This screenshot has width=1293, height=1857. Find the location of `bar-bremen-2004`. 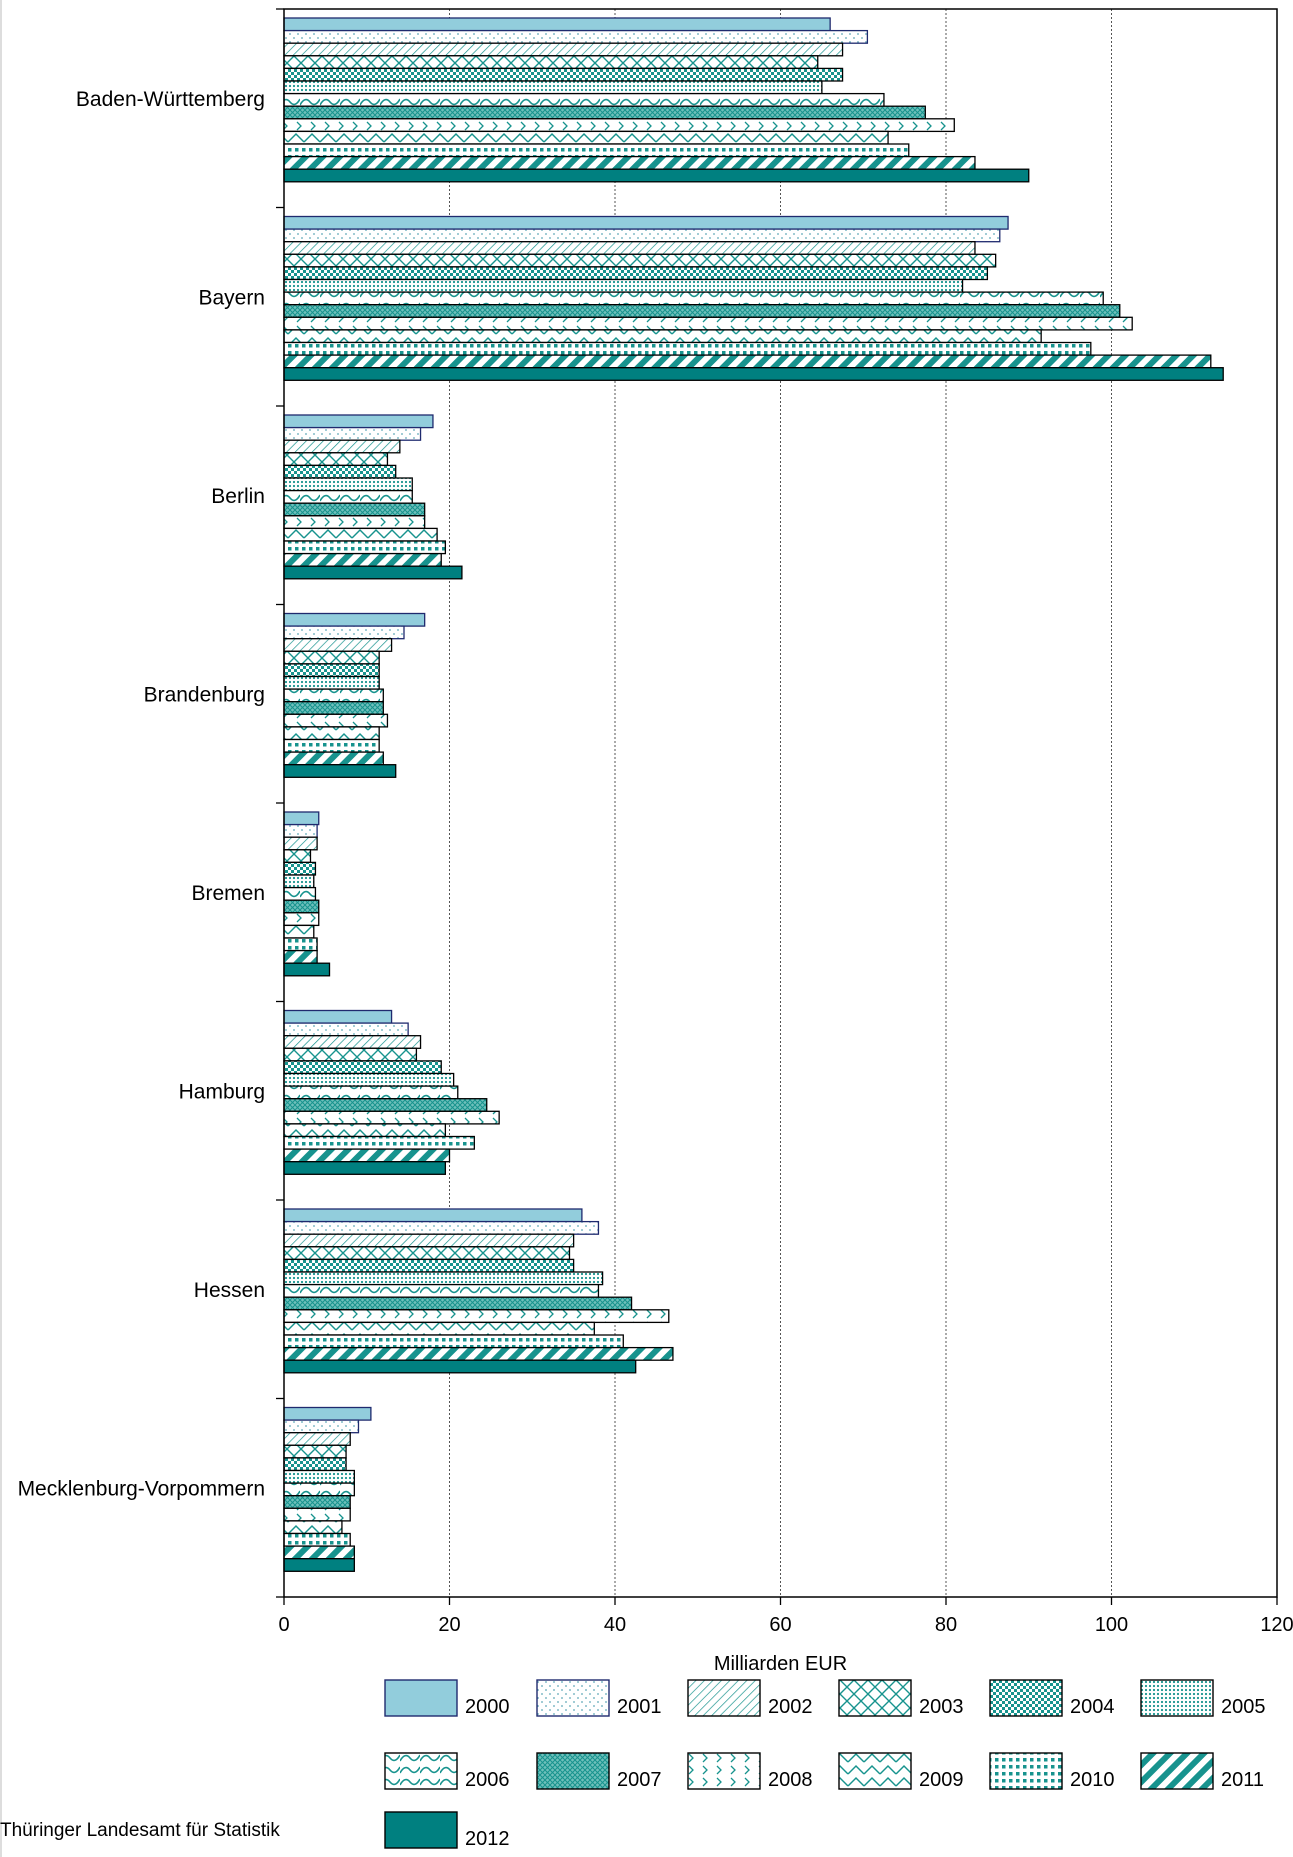

bar-bremen-2004 is located at coordinates (300, 868).